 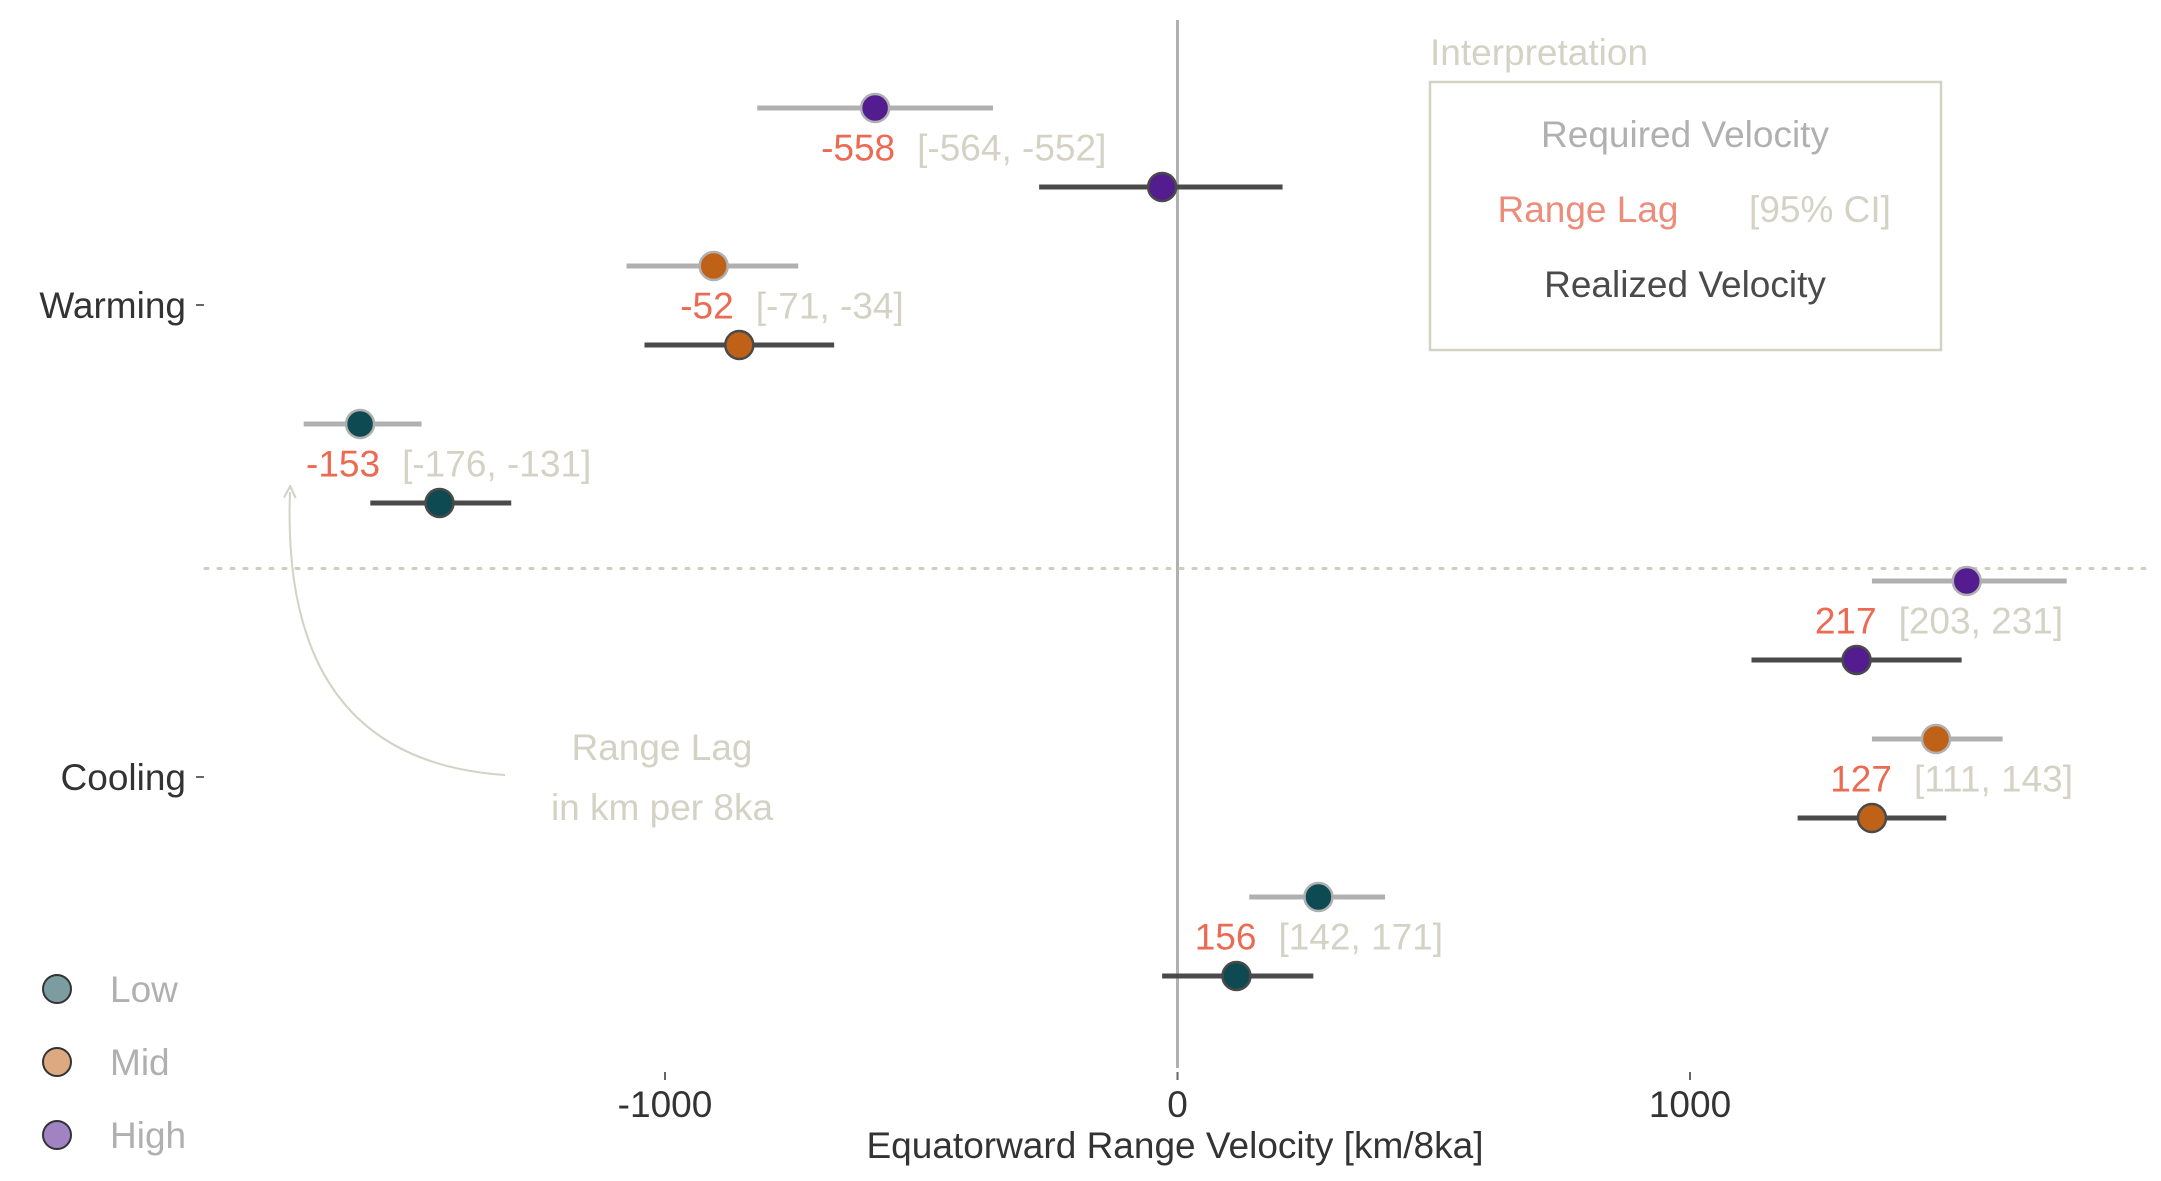 What do you see at coordinates (112, 305) in the screenshot?
I see `category-label-warming: Warming` at bounding box center [112, 305].